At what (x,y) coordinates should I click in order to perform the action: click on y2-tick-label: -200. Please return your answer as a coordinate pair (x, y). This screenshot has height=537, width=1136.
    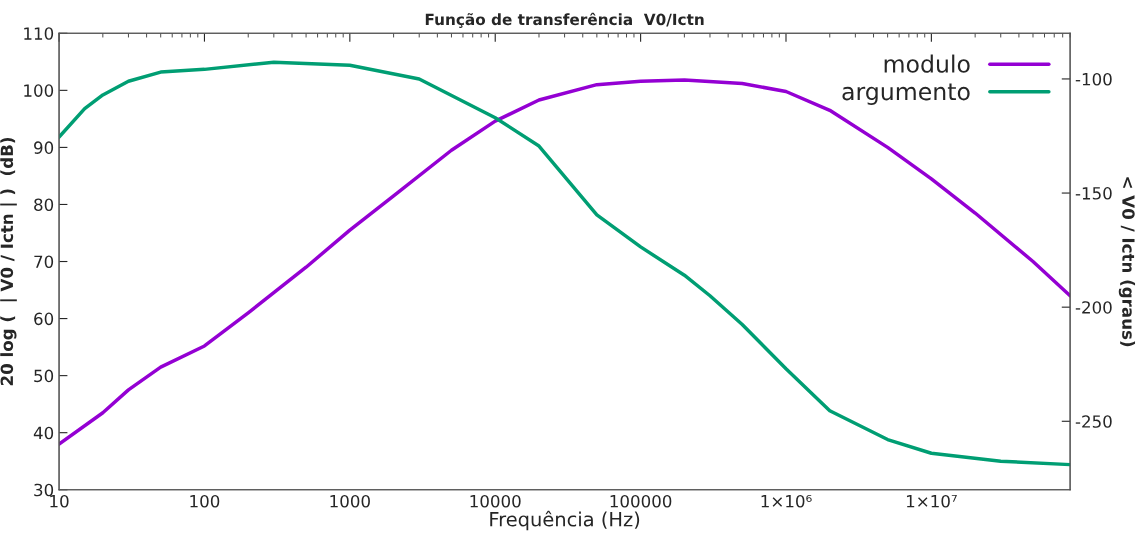
    Looking at the image, I should click on (1093, 307).